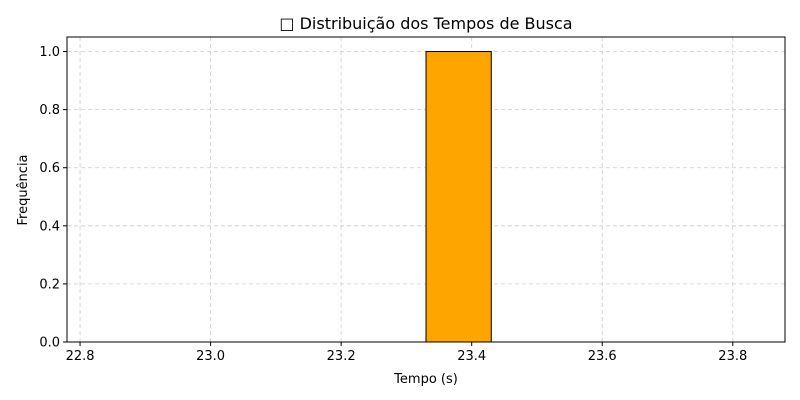 This screenshot has width=800, height=400. I want to click on y-tick-label-3: 0.6, so click(49, 168).